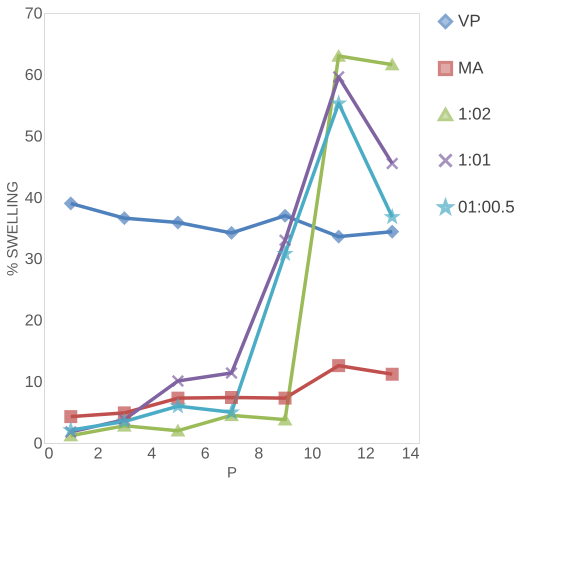 The width and height of the screenshot is (566, 572). What do you see at coordinates (33, 383) in the screenshot?
I see `y-tick-label: 10` at bounding box center [33, 383].